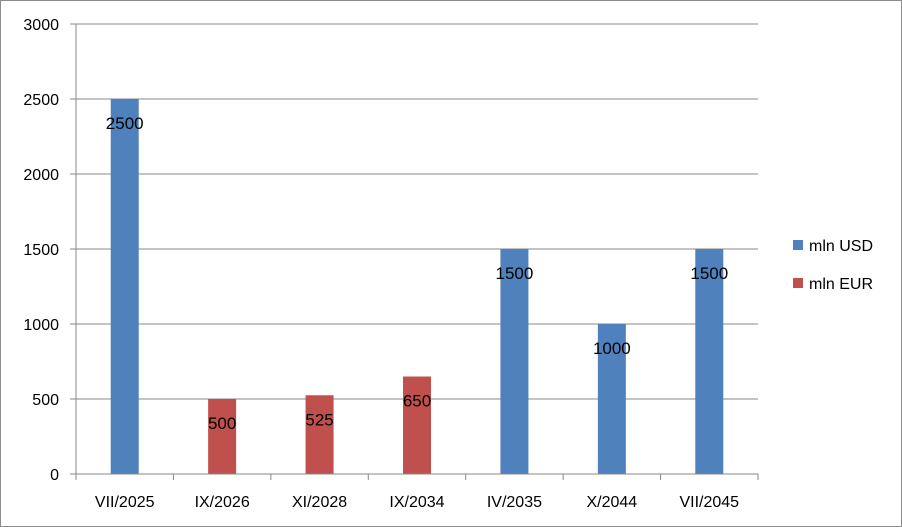  Describe the element at coordinates (416, 502) in the screenshot. I see `x-tick-label: IX/2034` at that location.